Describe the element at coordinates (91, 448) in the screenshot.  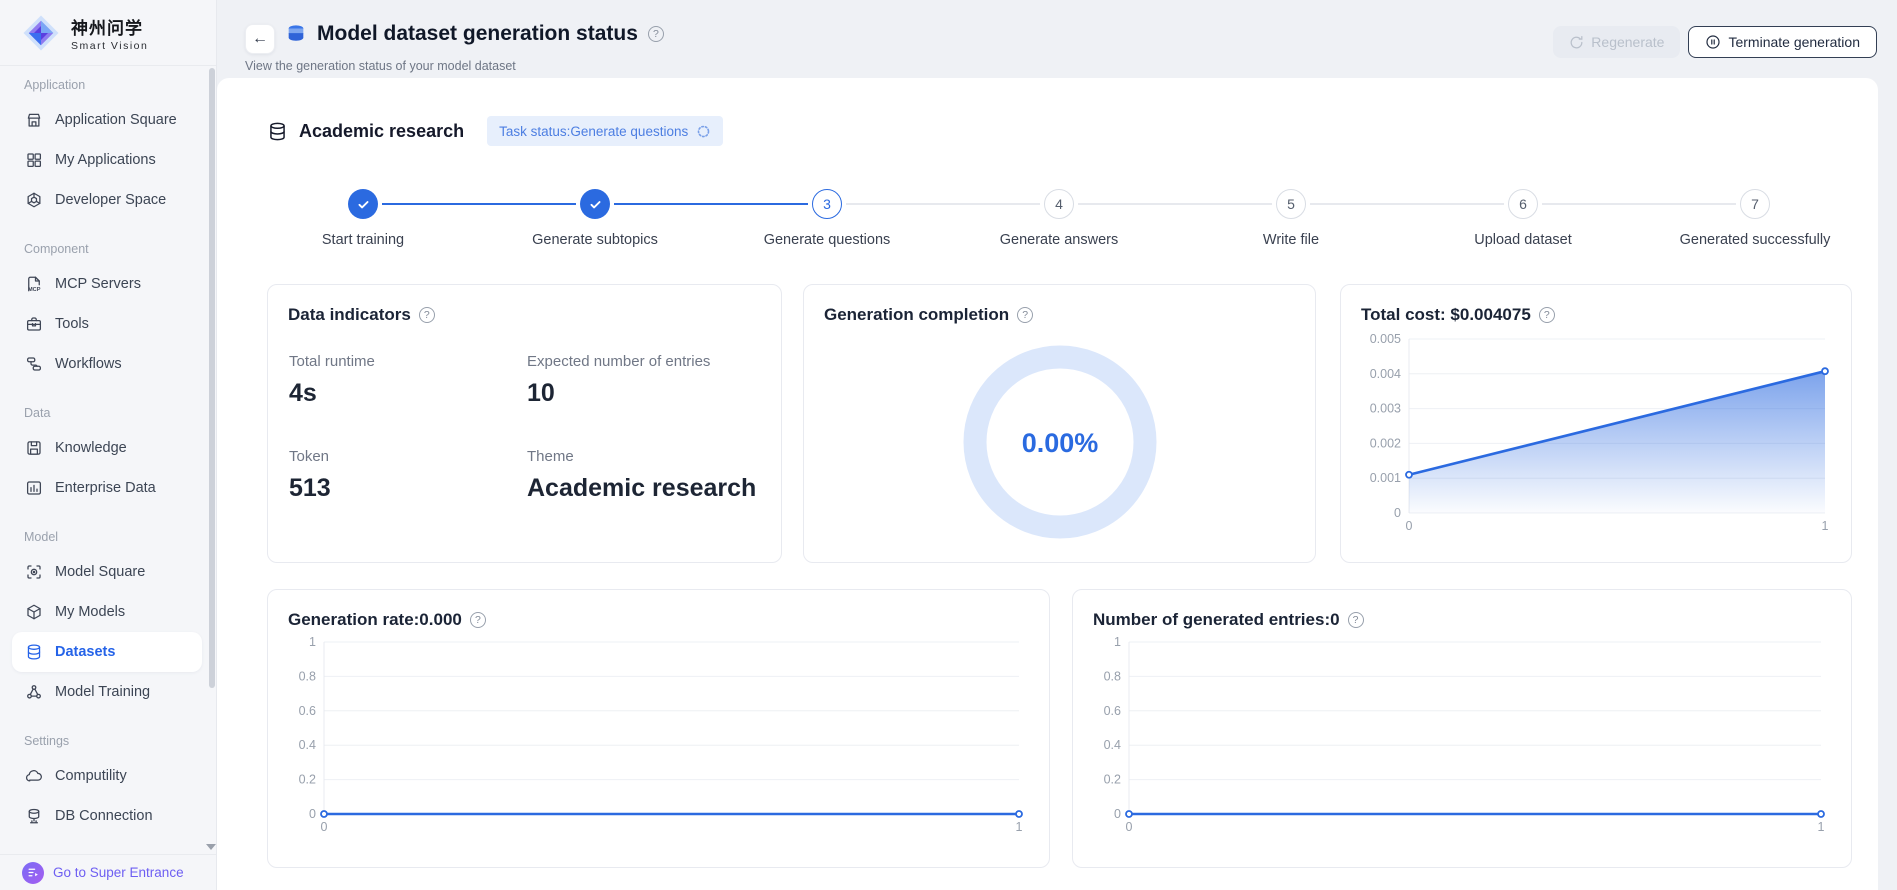
I see `sidebar-item-label: Knowledge` at that location.